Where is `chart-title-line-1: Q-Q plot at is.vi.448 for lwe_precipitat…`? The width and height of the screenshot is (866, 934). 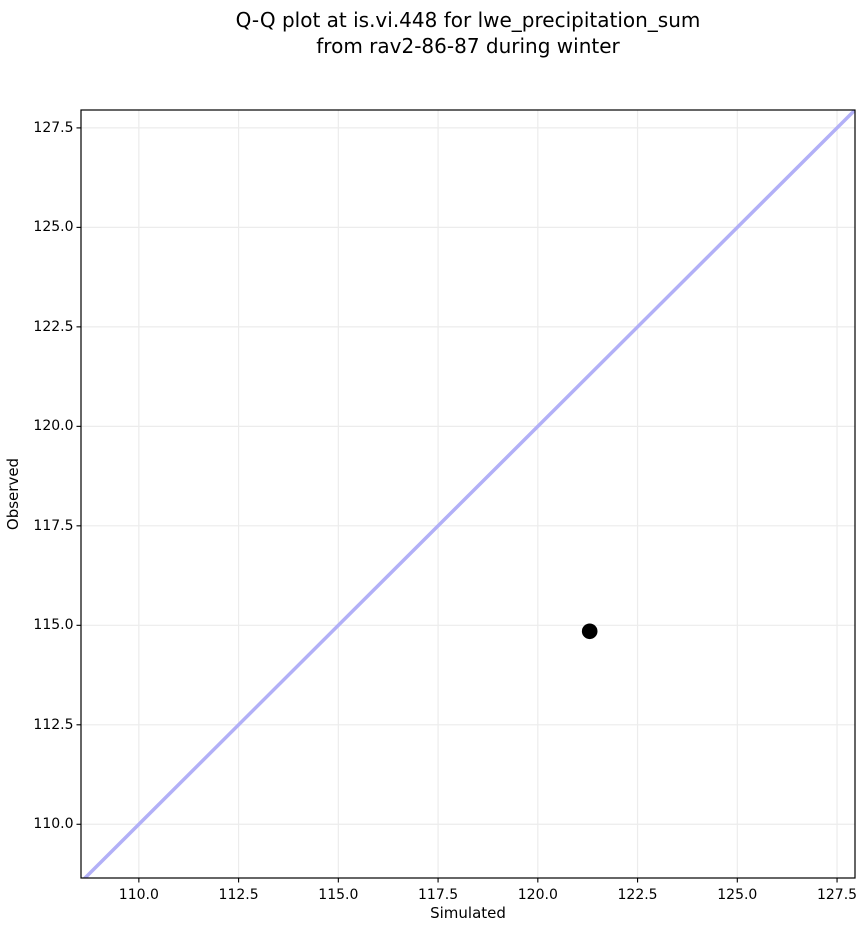
chart-title-line-1: Q-Q plot at is.vi.448 for lwe_precipitat… is located at coordinates (468, 20).